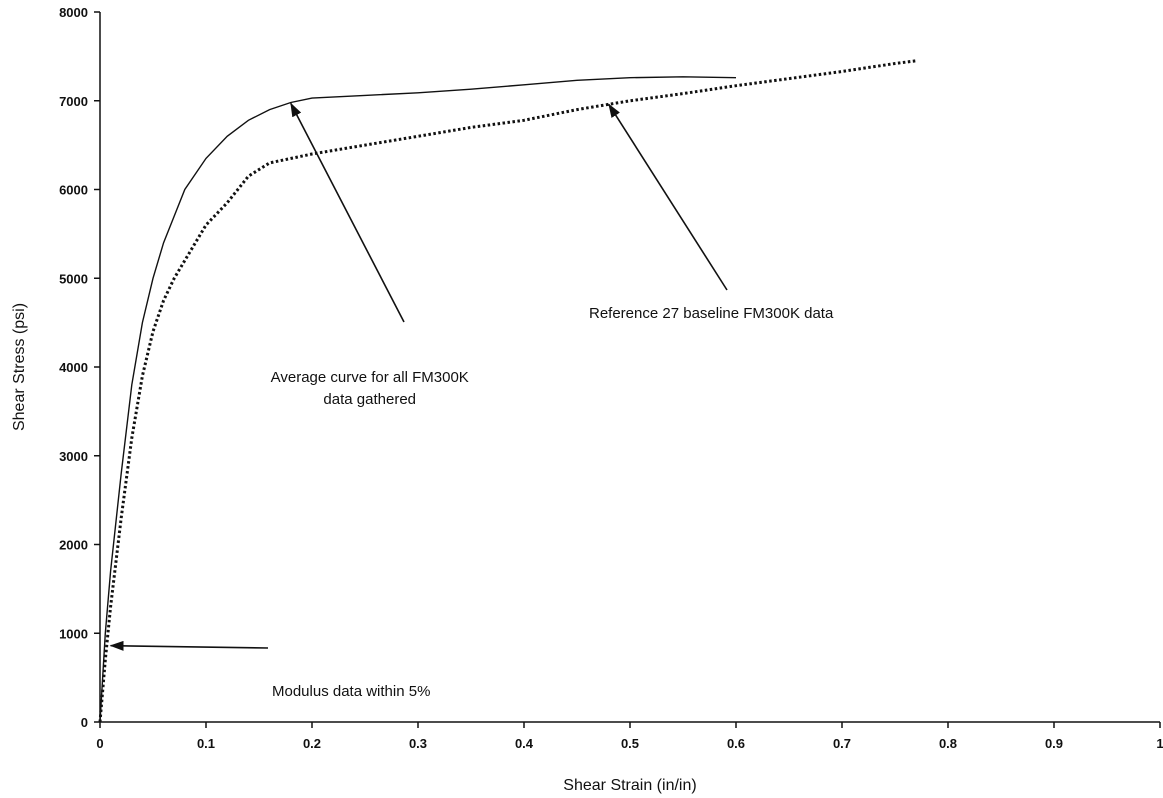  What do you see at coordinates (206, 743) in the screenshot?
I see `x-tick-label: 0.1` at bounding box center [206, 743].